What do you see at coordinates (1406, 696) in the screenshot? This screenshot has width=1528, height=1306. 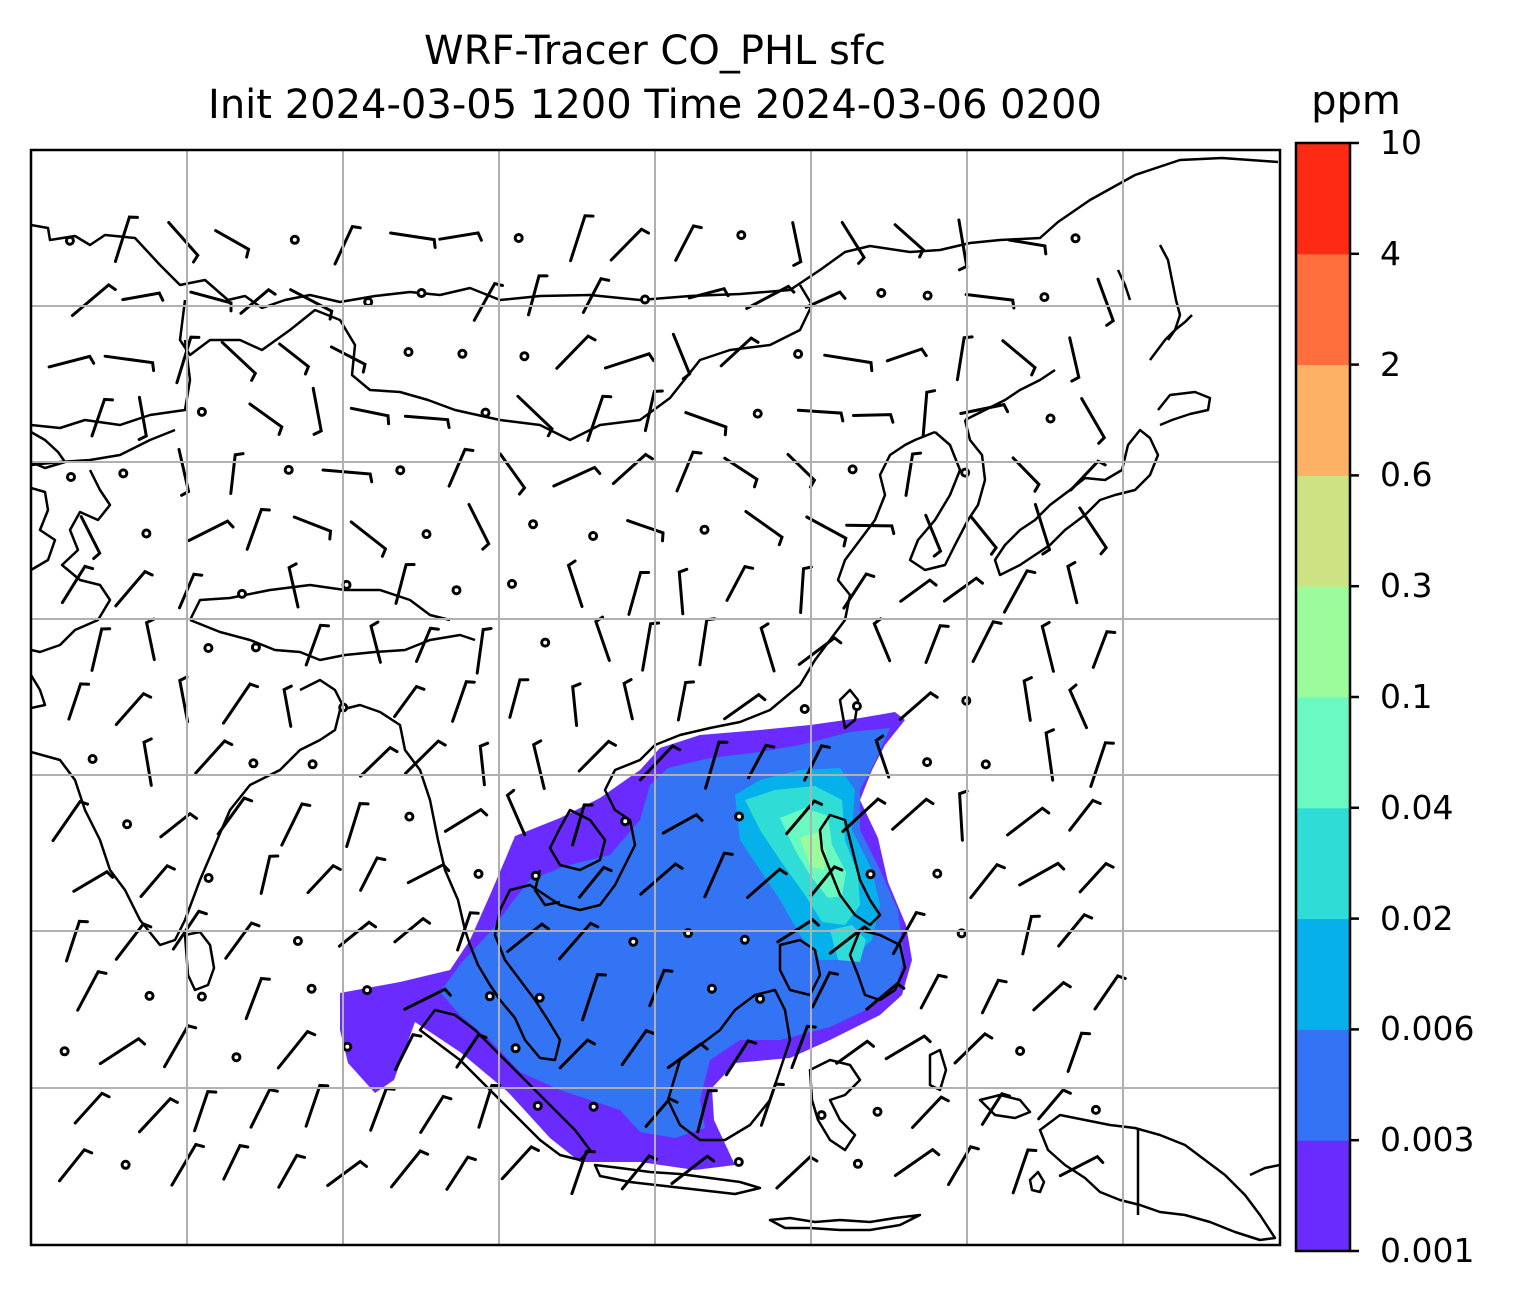 I see `colorbar-tick-label: 0.1` at bounding box center [1406, 696].